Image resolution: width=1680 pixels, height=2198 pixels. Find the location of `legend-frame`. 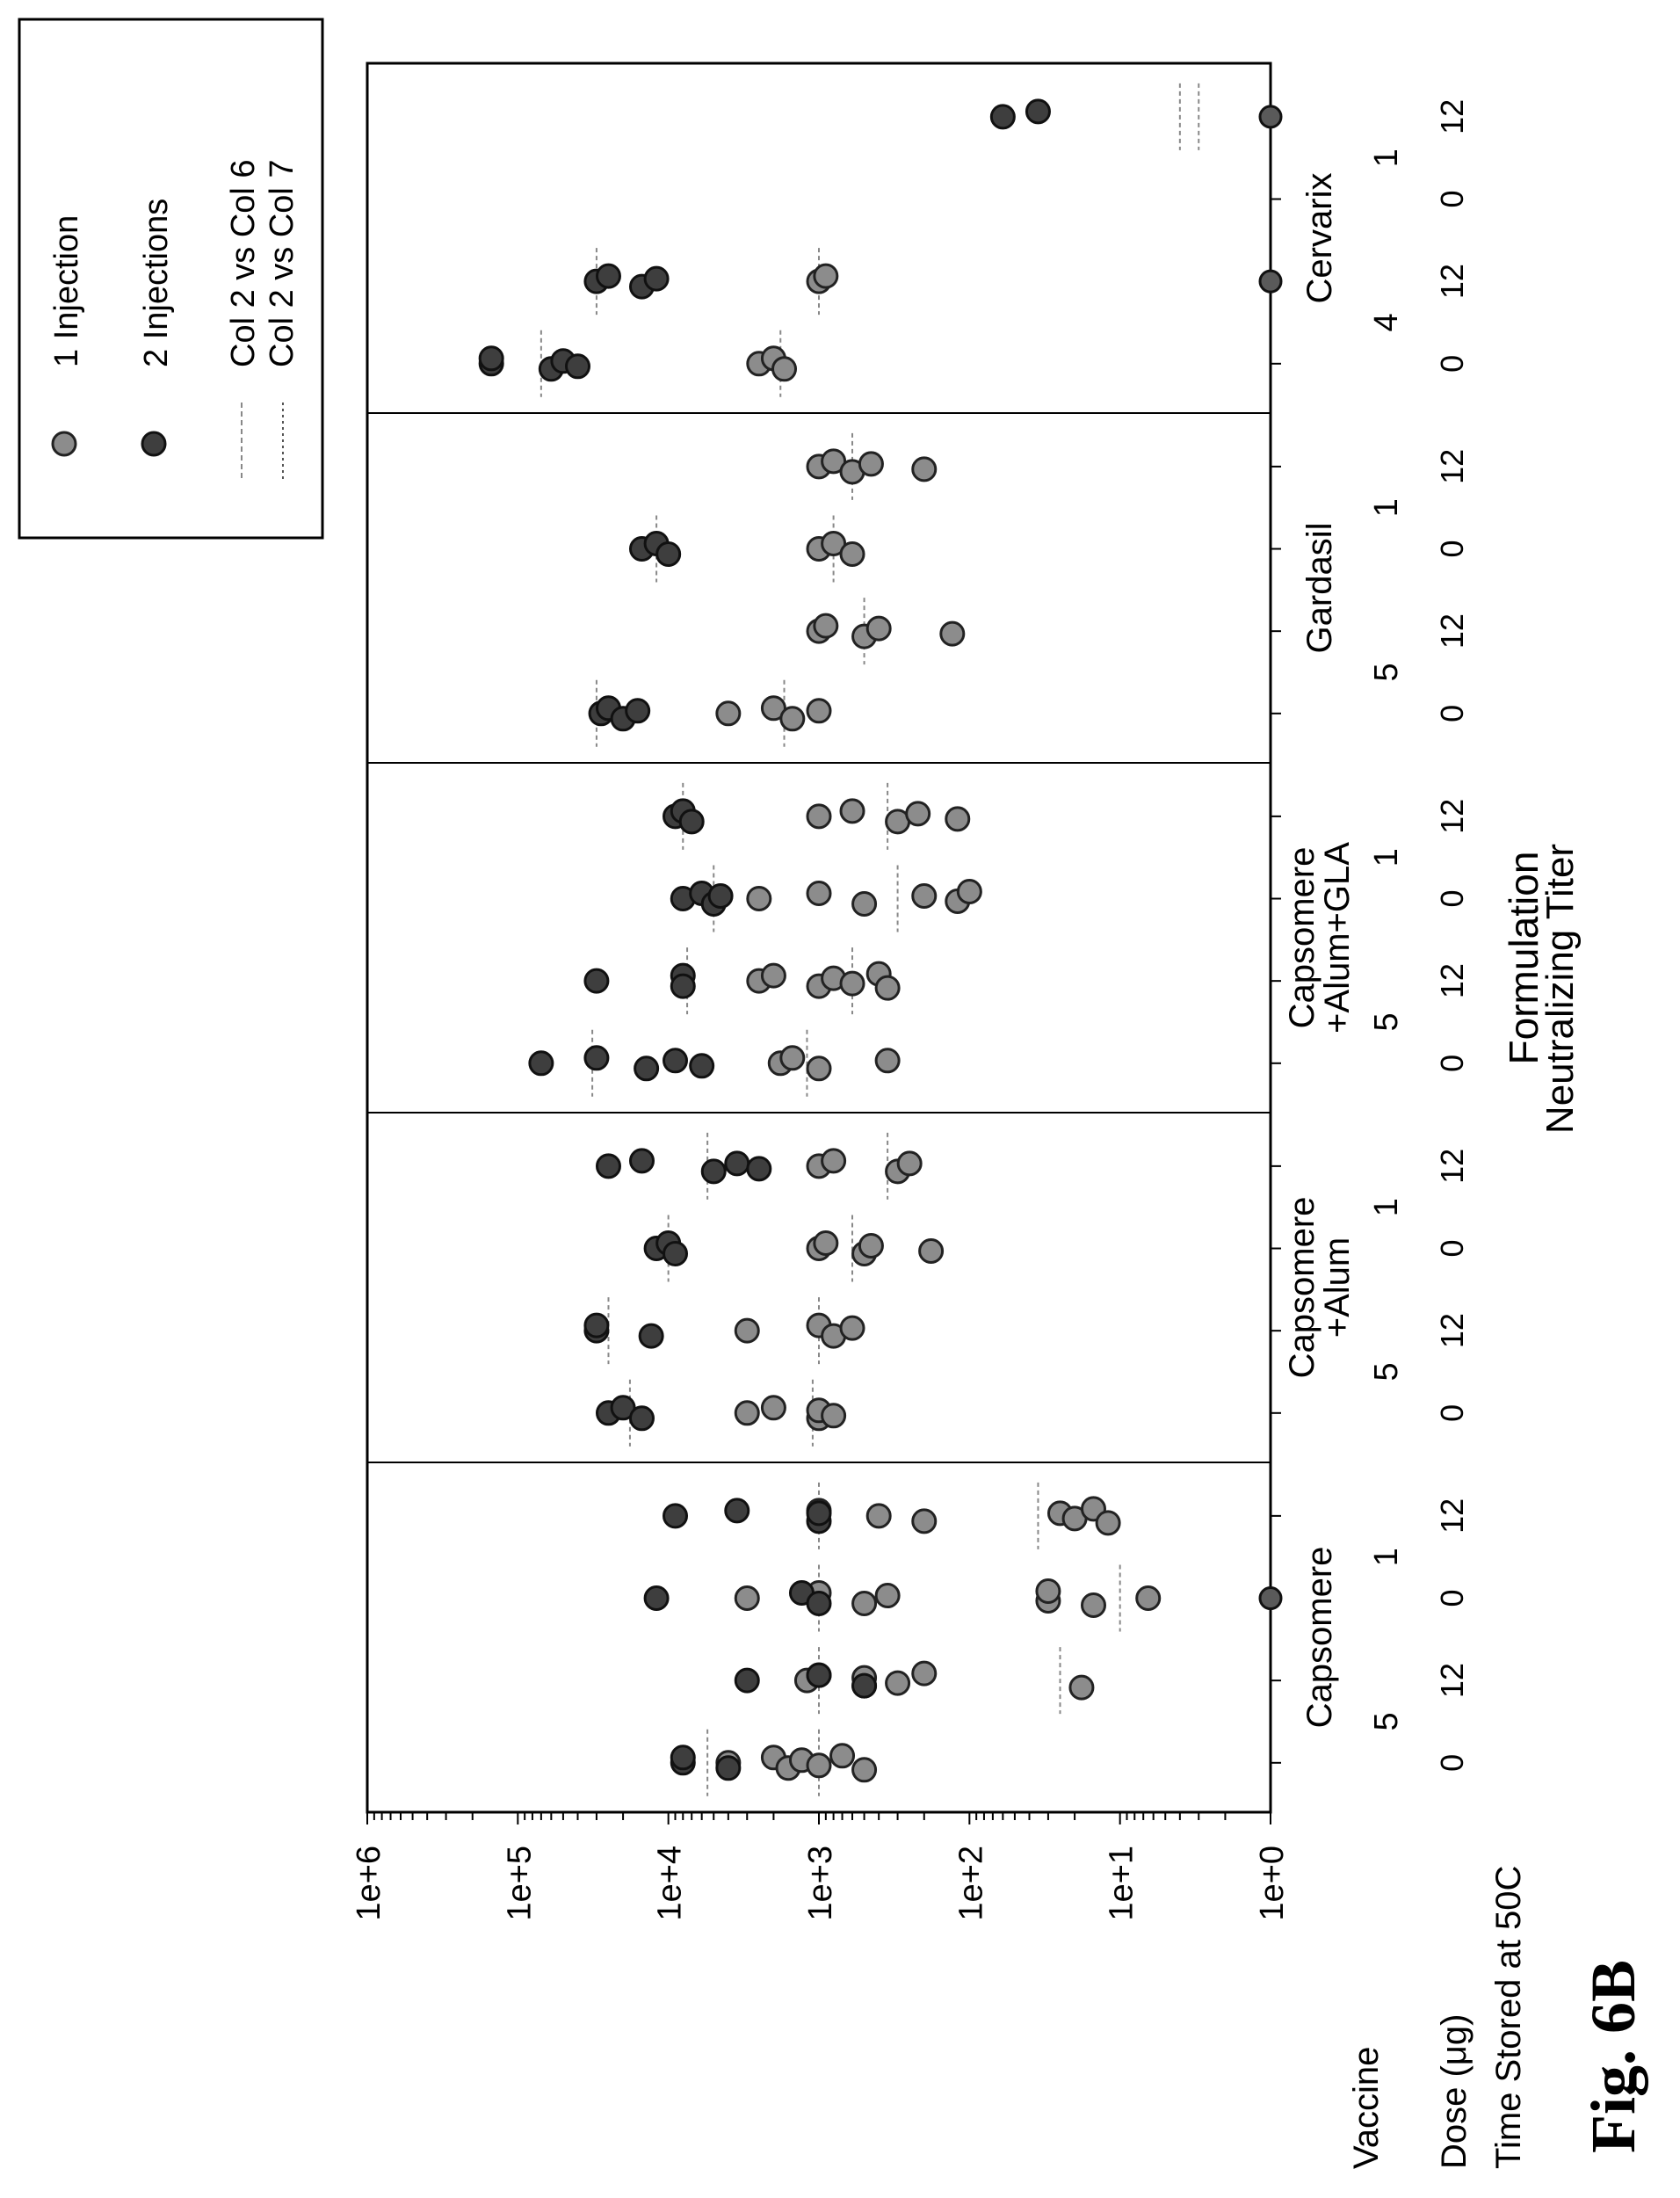

legend-frame is located at coordinates (171, 279).